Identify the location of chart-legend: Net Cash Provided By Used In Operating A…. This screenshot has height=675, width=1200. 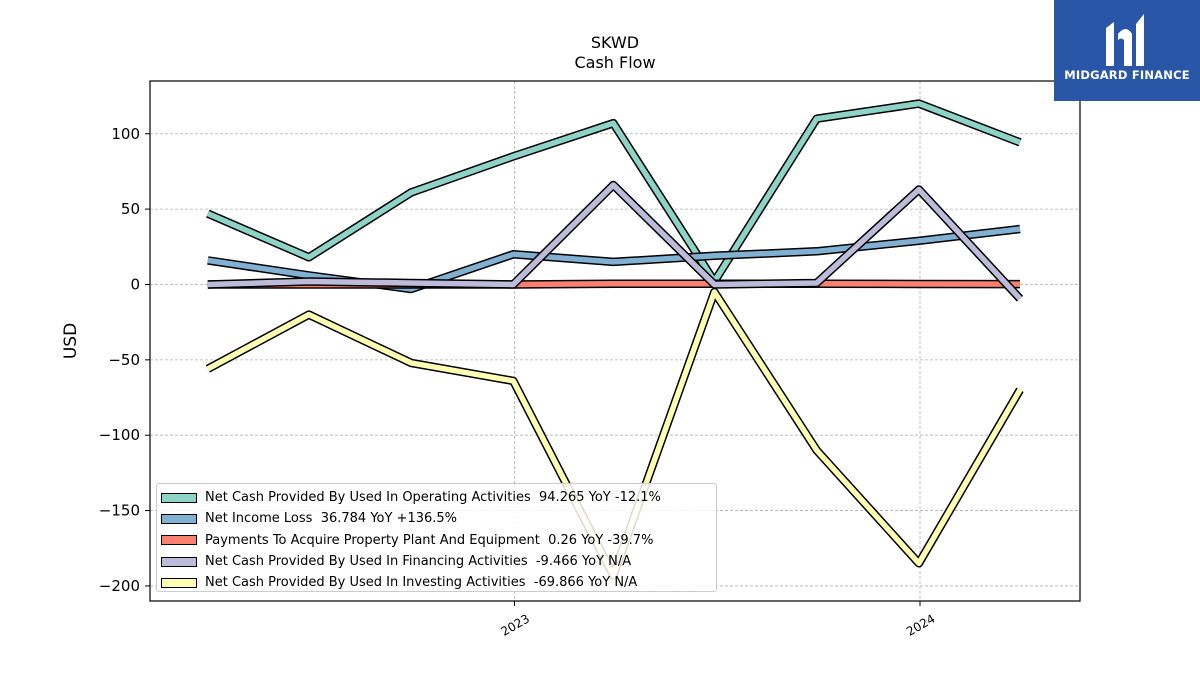
(436, 537).